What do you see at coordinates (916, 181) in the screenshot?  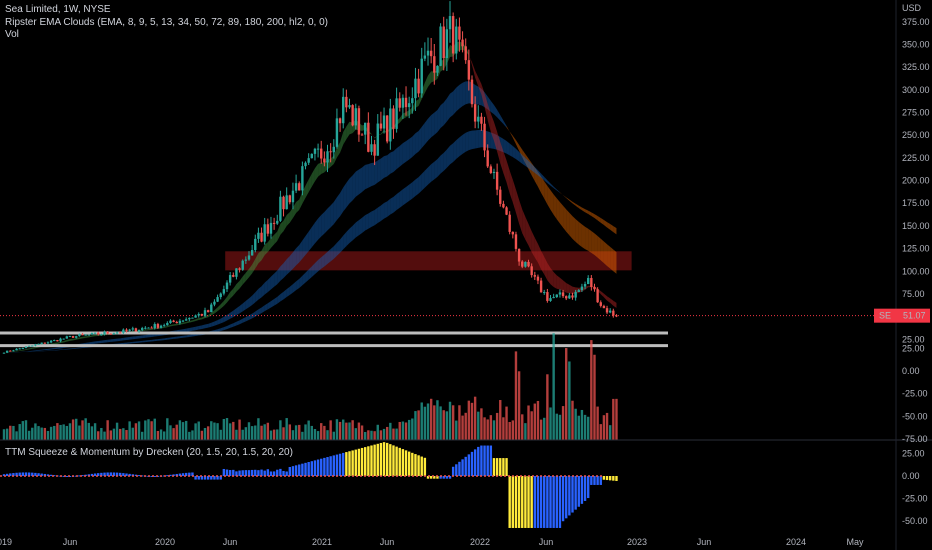 I see `price-tick-label: 200.00` at bounding box center [916, 181].